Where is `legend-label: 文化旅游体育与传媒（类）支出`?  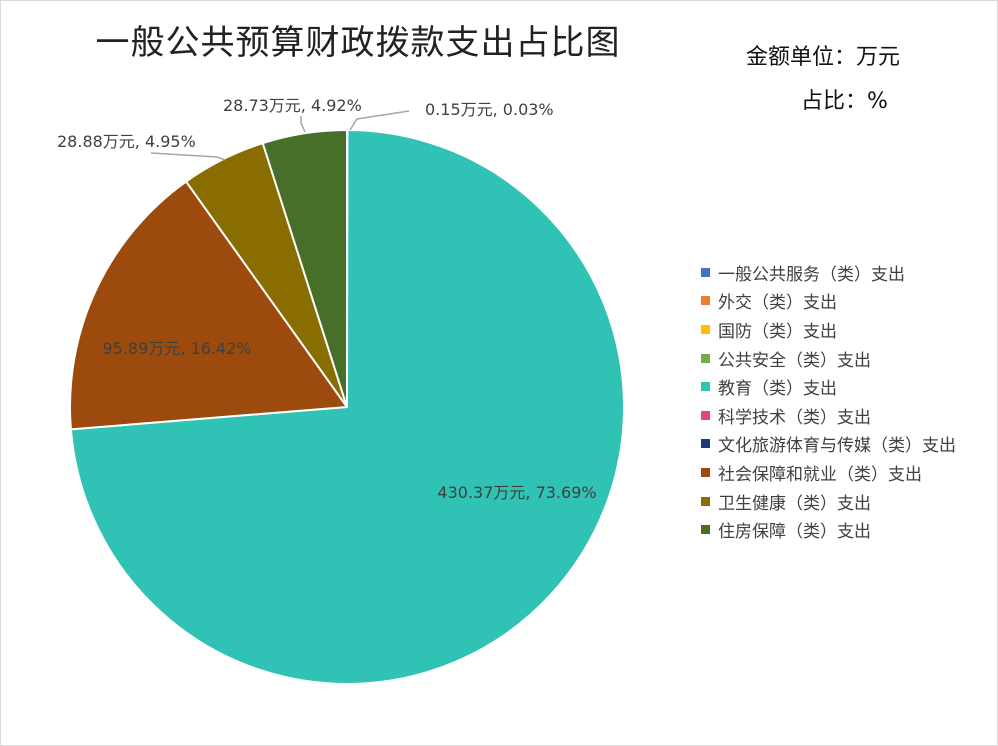
legend-label: 文化旅游体育与传媒（类）支出 is located at coordinates (837, 446).